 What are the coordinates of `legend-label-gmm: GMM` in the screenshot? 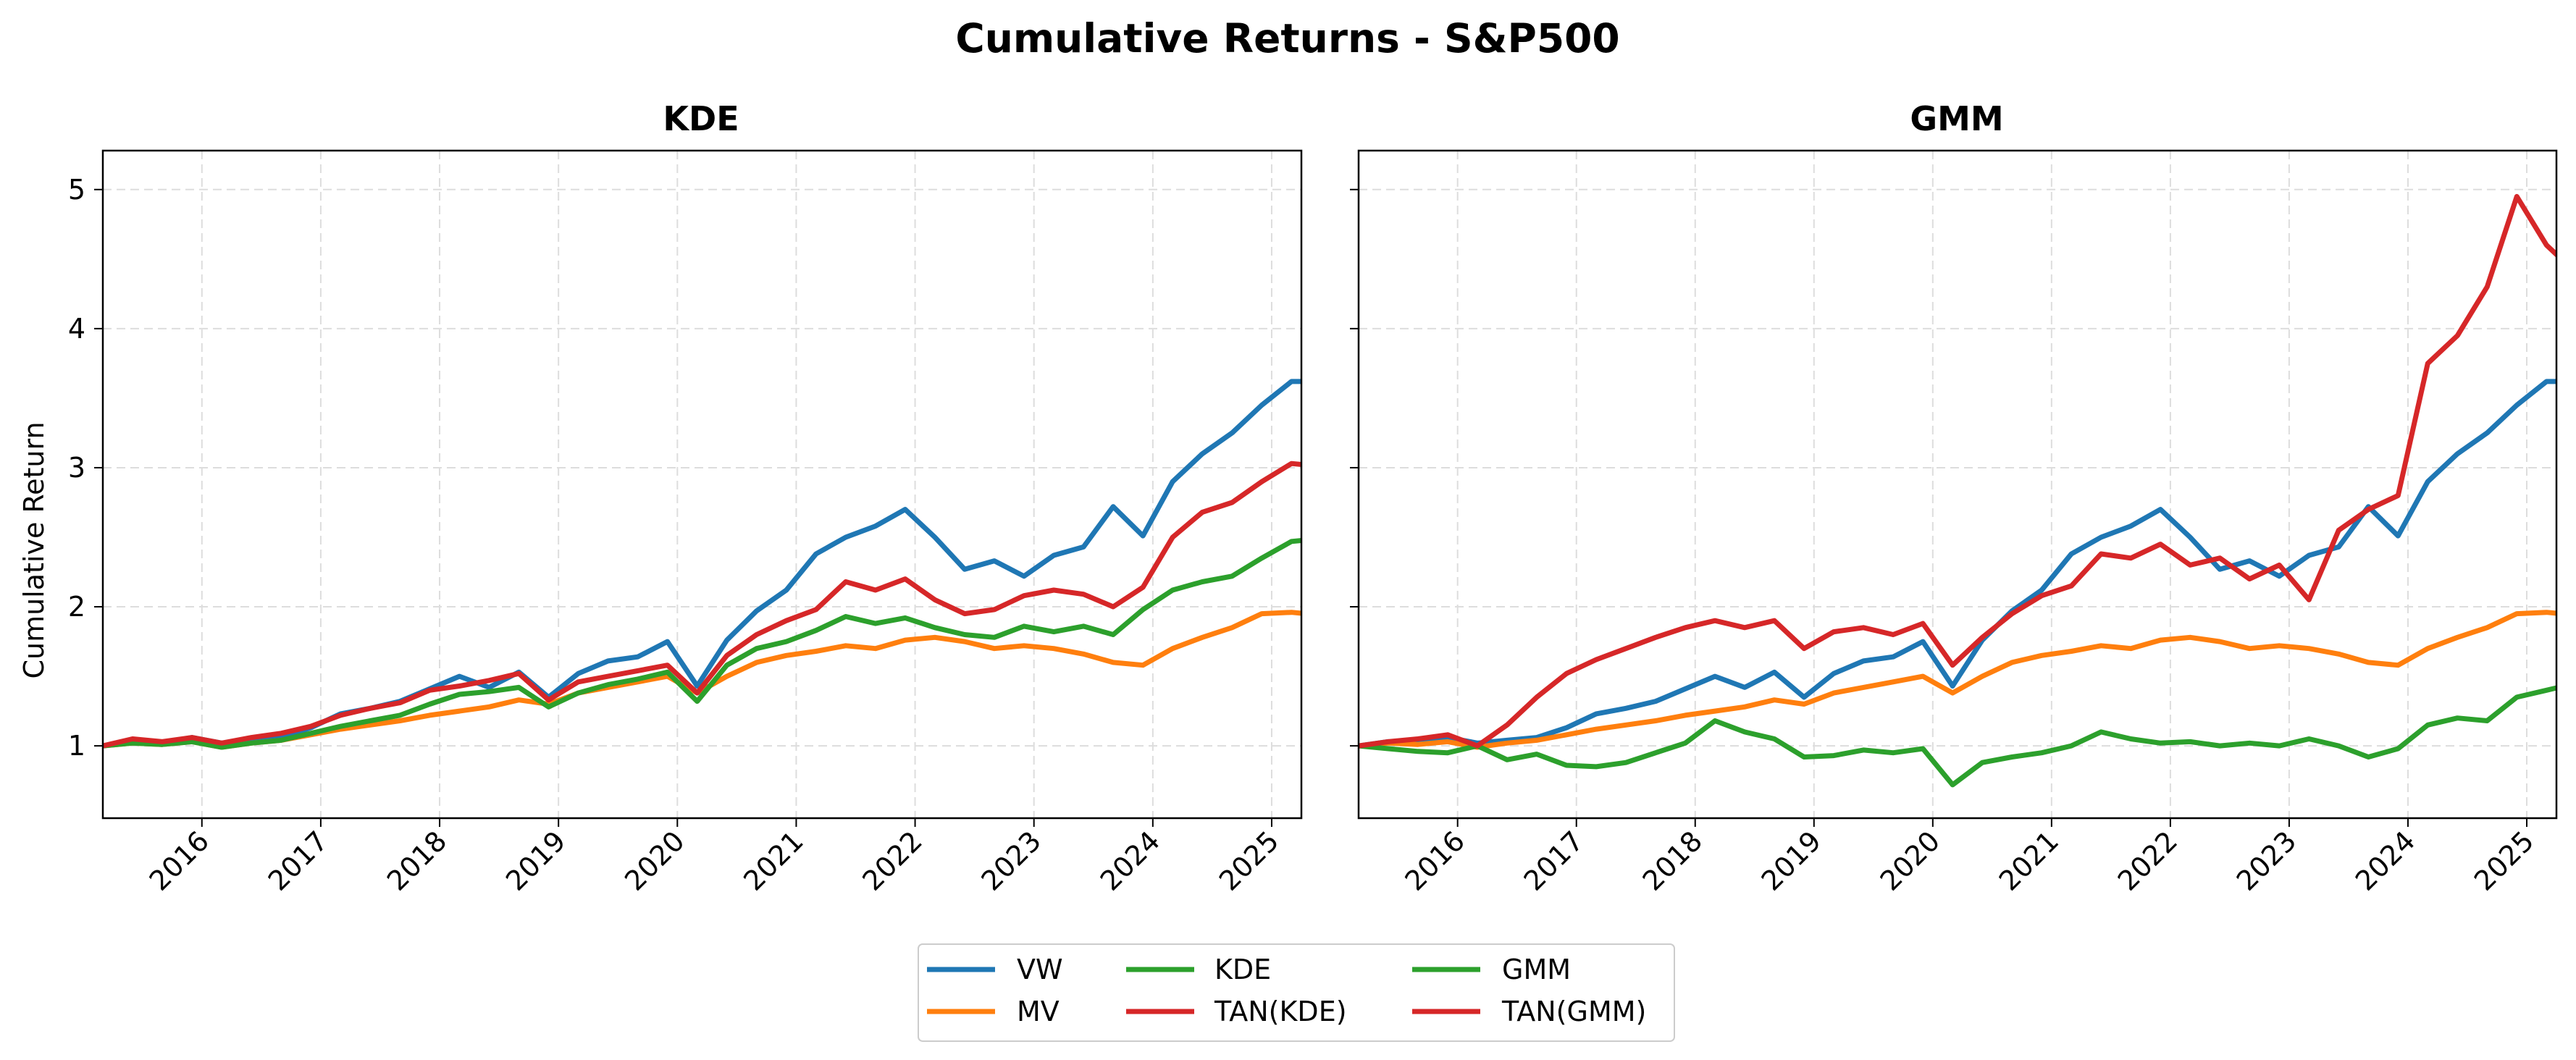 It's located at (1536, 969).